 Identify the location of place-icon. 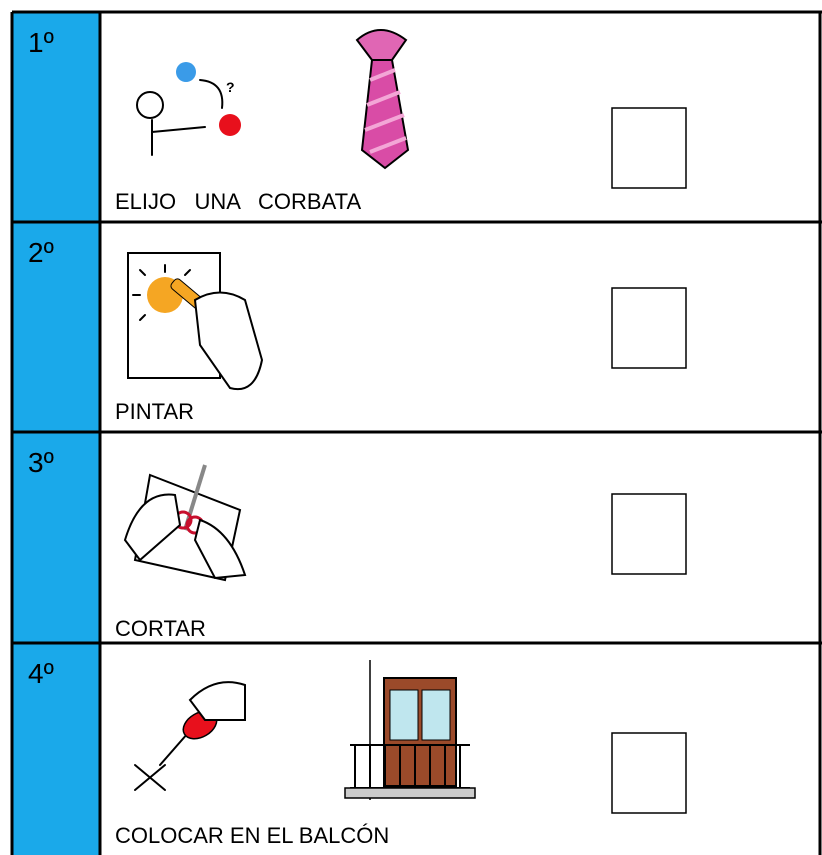
(190, 736).